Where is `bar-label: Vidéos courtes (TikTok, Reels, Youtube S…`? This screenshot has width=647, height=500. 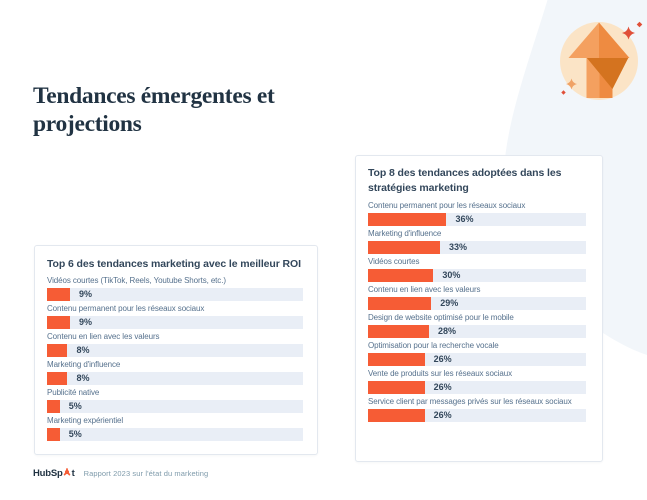
bar-label: Vidéos courtes (TikTok, Reels, Youtube S… is located at coordinates (136, 280).